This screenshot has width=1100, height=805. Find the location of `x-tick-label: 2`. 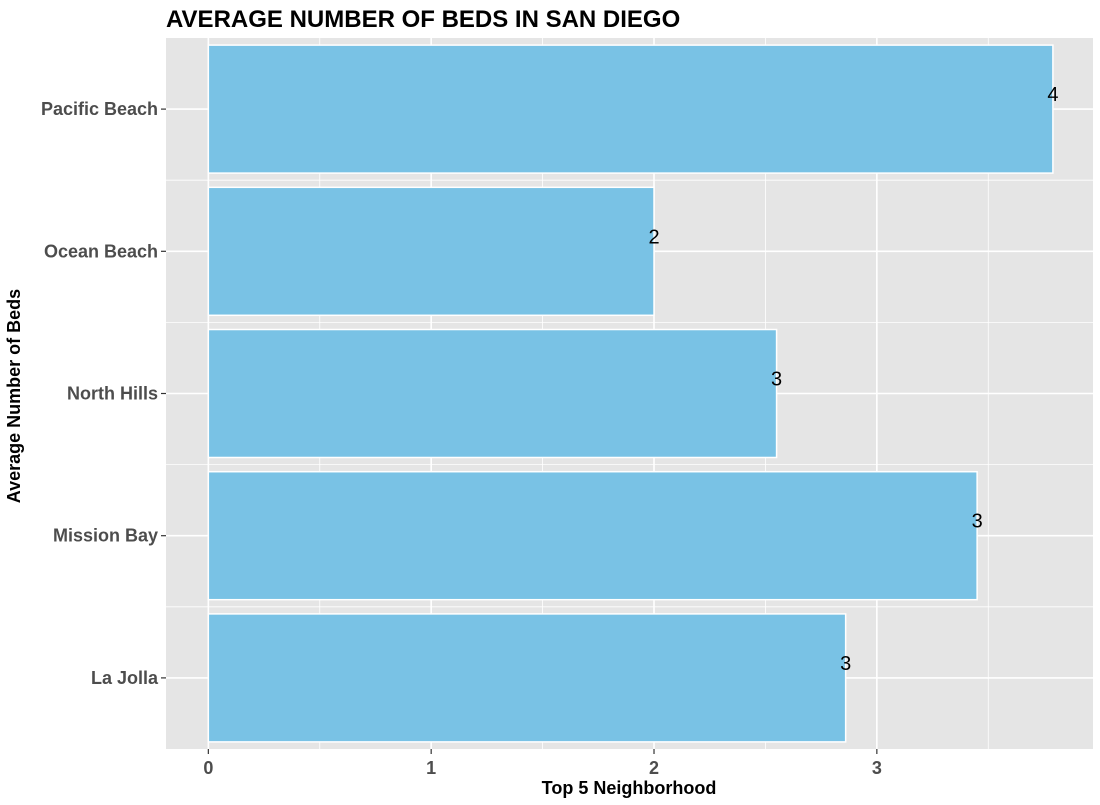

x-tick-label: 2 is located at coordinates (654, 768).